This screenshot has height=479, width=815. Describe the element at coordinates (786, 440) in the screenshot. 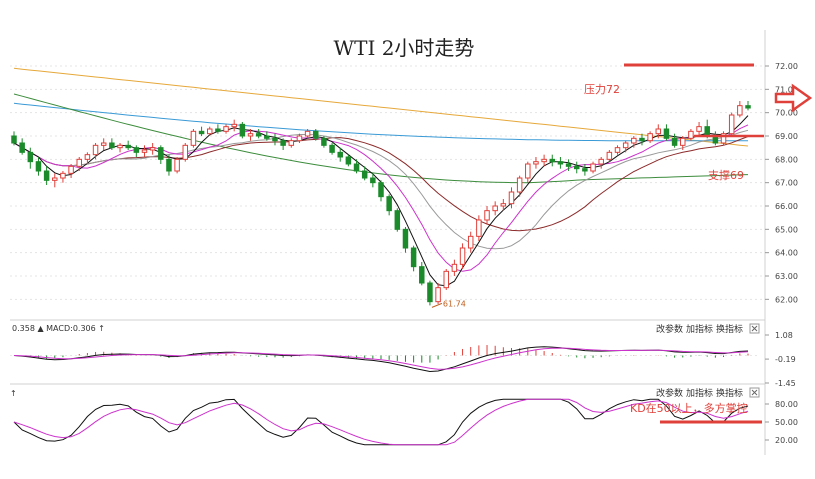

I see `kdj-y-tick: 20.00` at that location.